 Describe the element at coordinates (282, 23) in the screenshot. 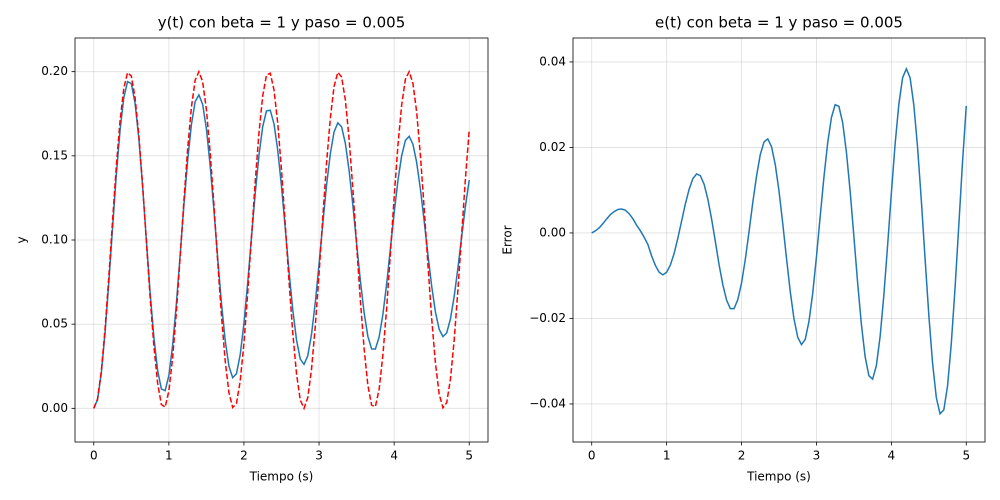

I see `chart-title: y(t) con beta = 1 y paso = 0.005` at that location.